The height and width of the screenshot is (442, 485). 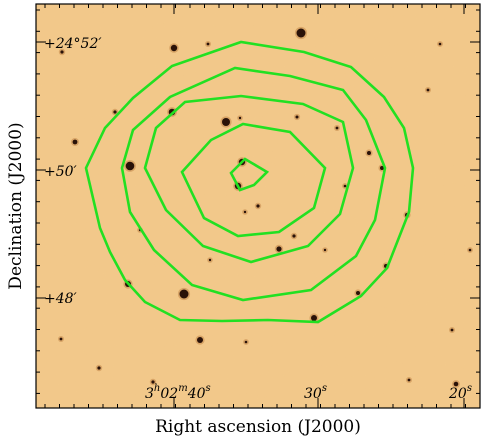 What do you see at coordinates (315, 392) in the screenshot?
I see `x-tick-label-2: 30s` at bounding box center [315, 392].